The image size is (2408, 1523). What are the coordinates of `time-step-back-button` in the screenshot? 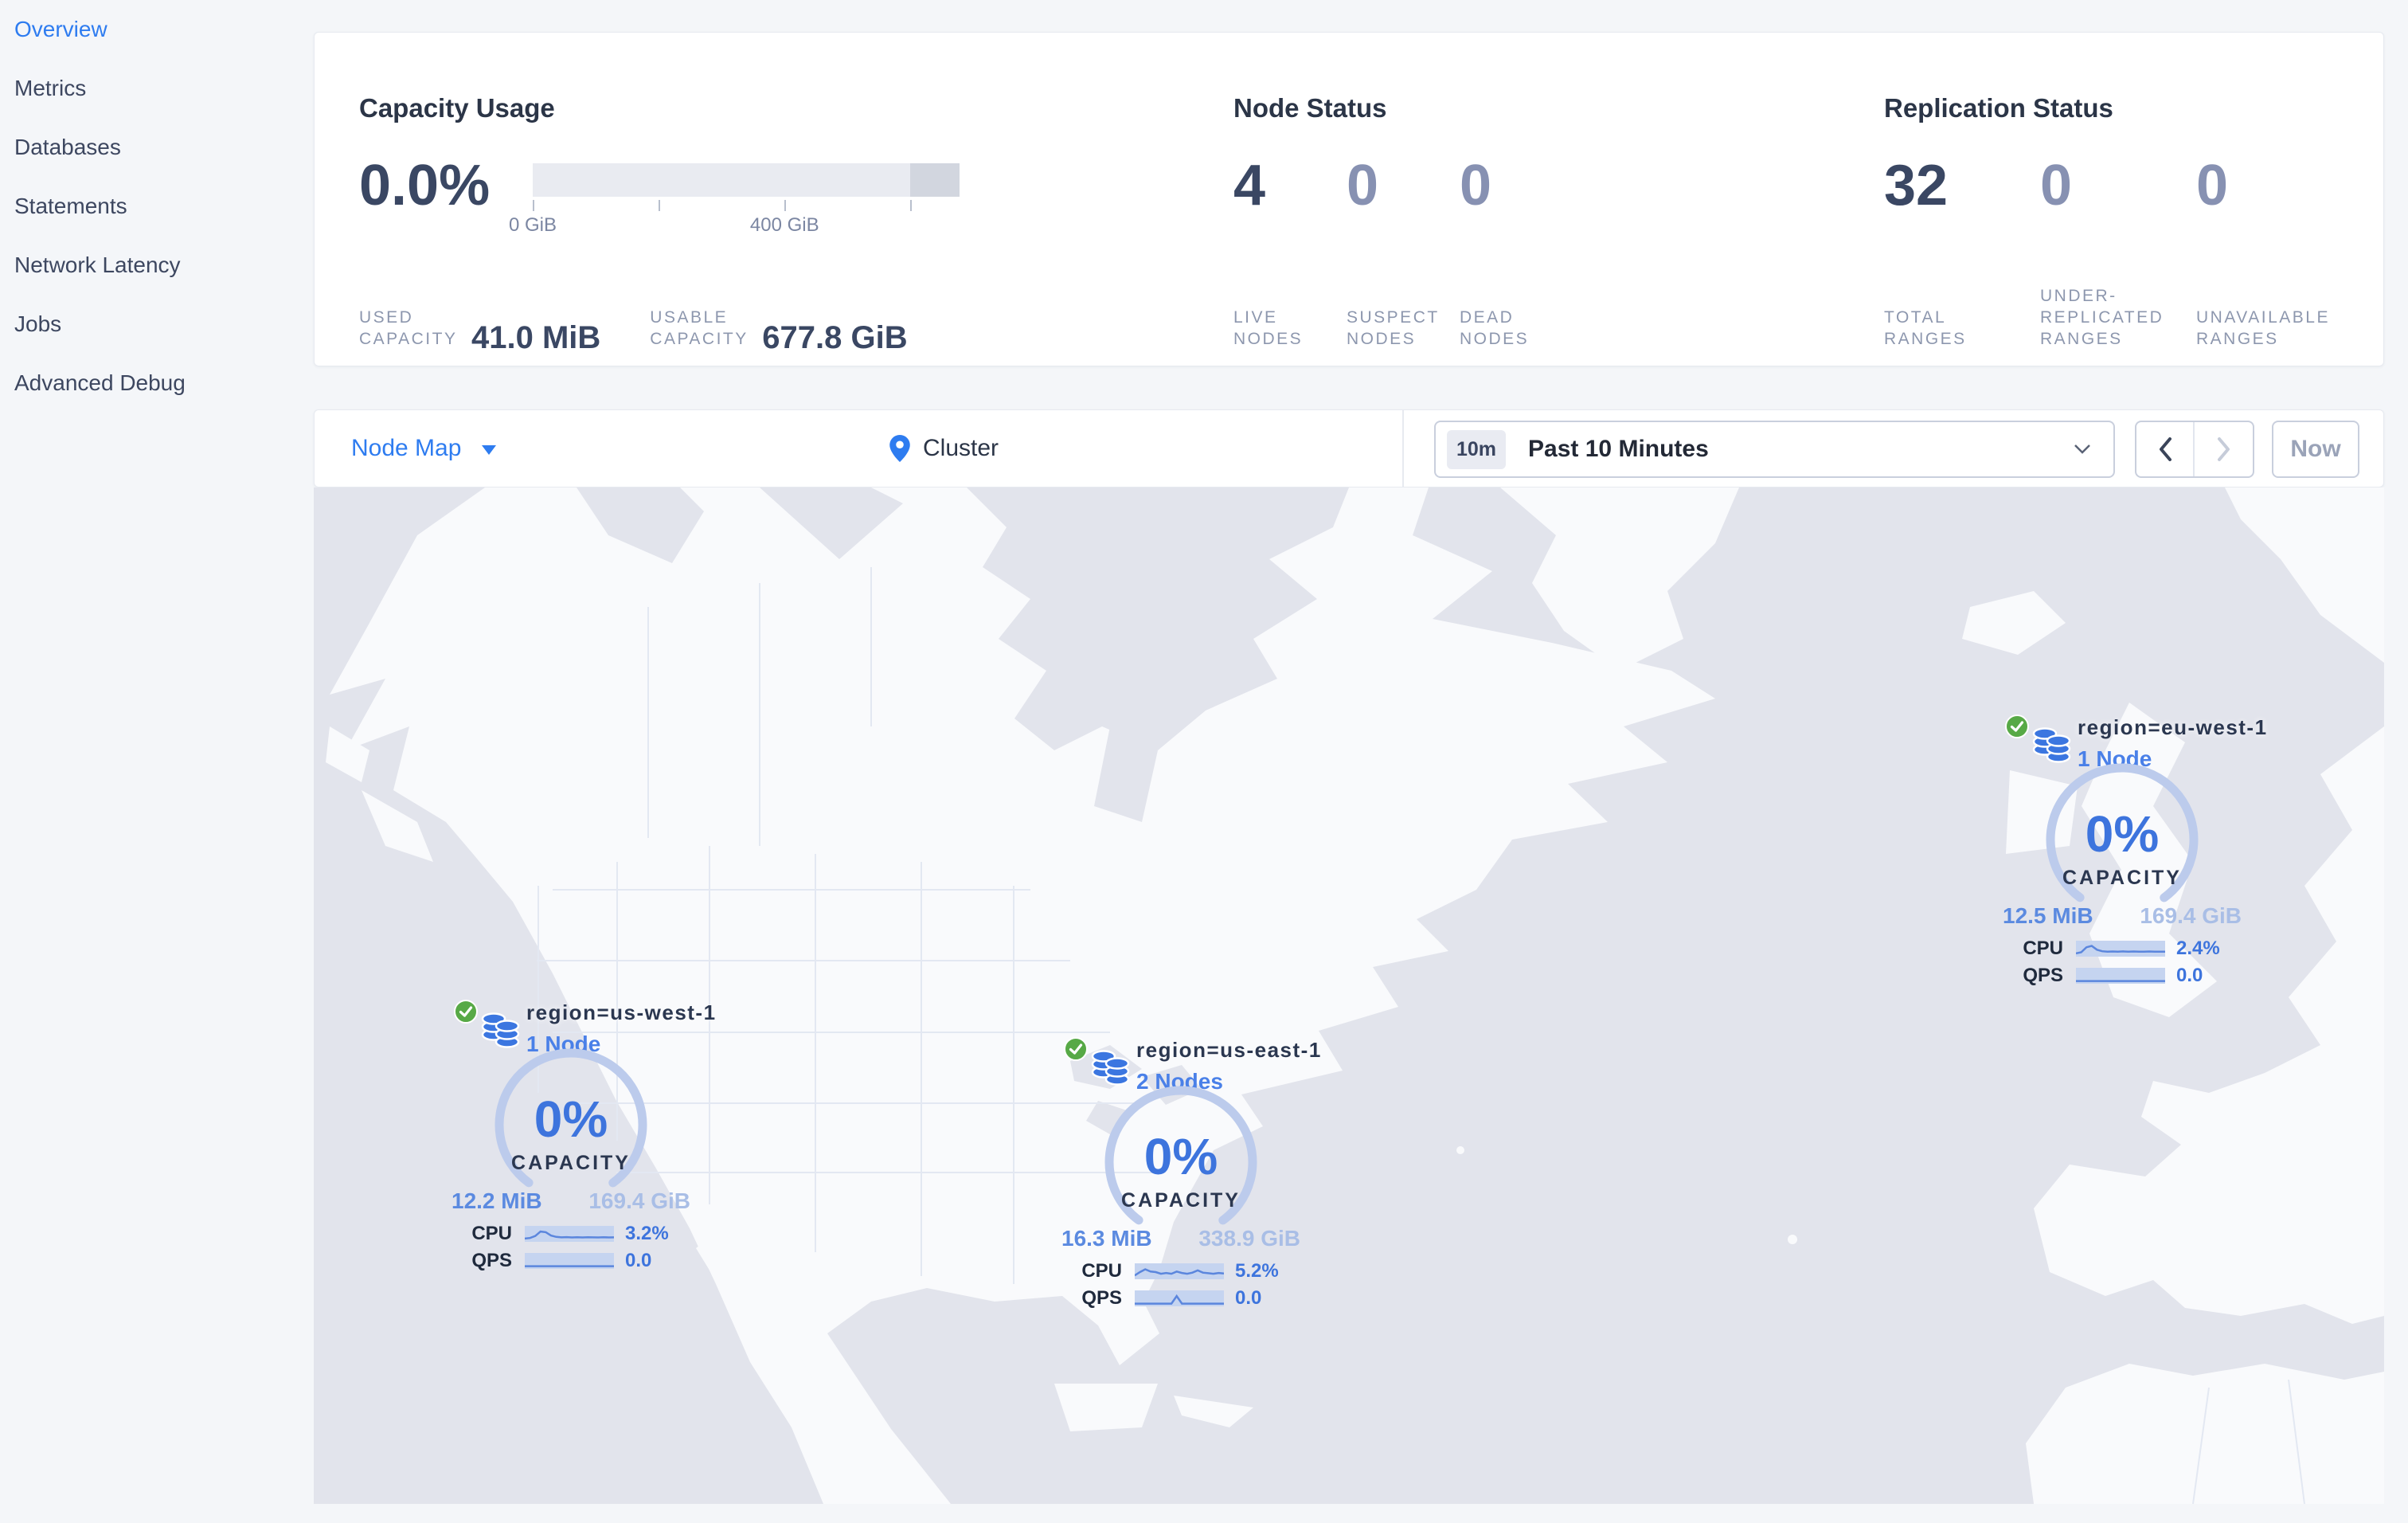 It's located at (2165, 449).